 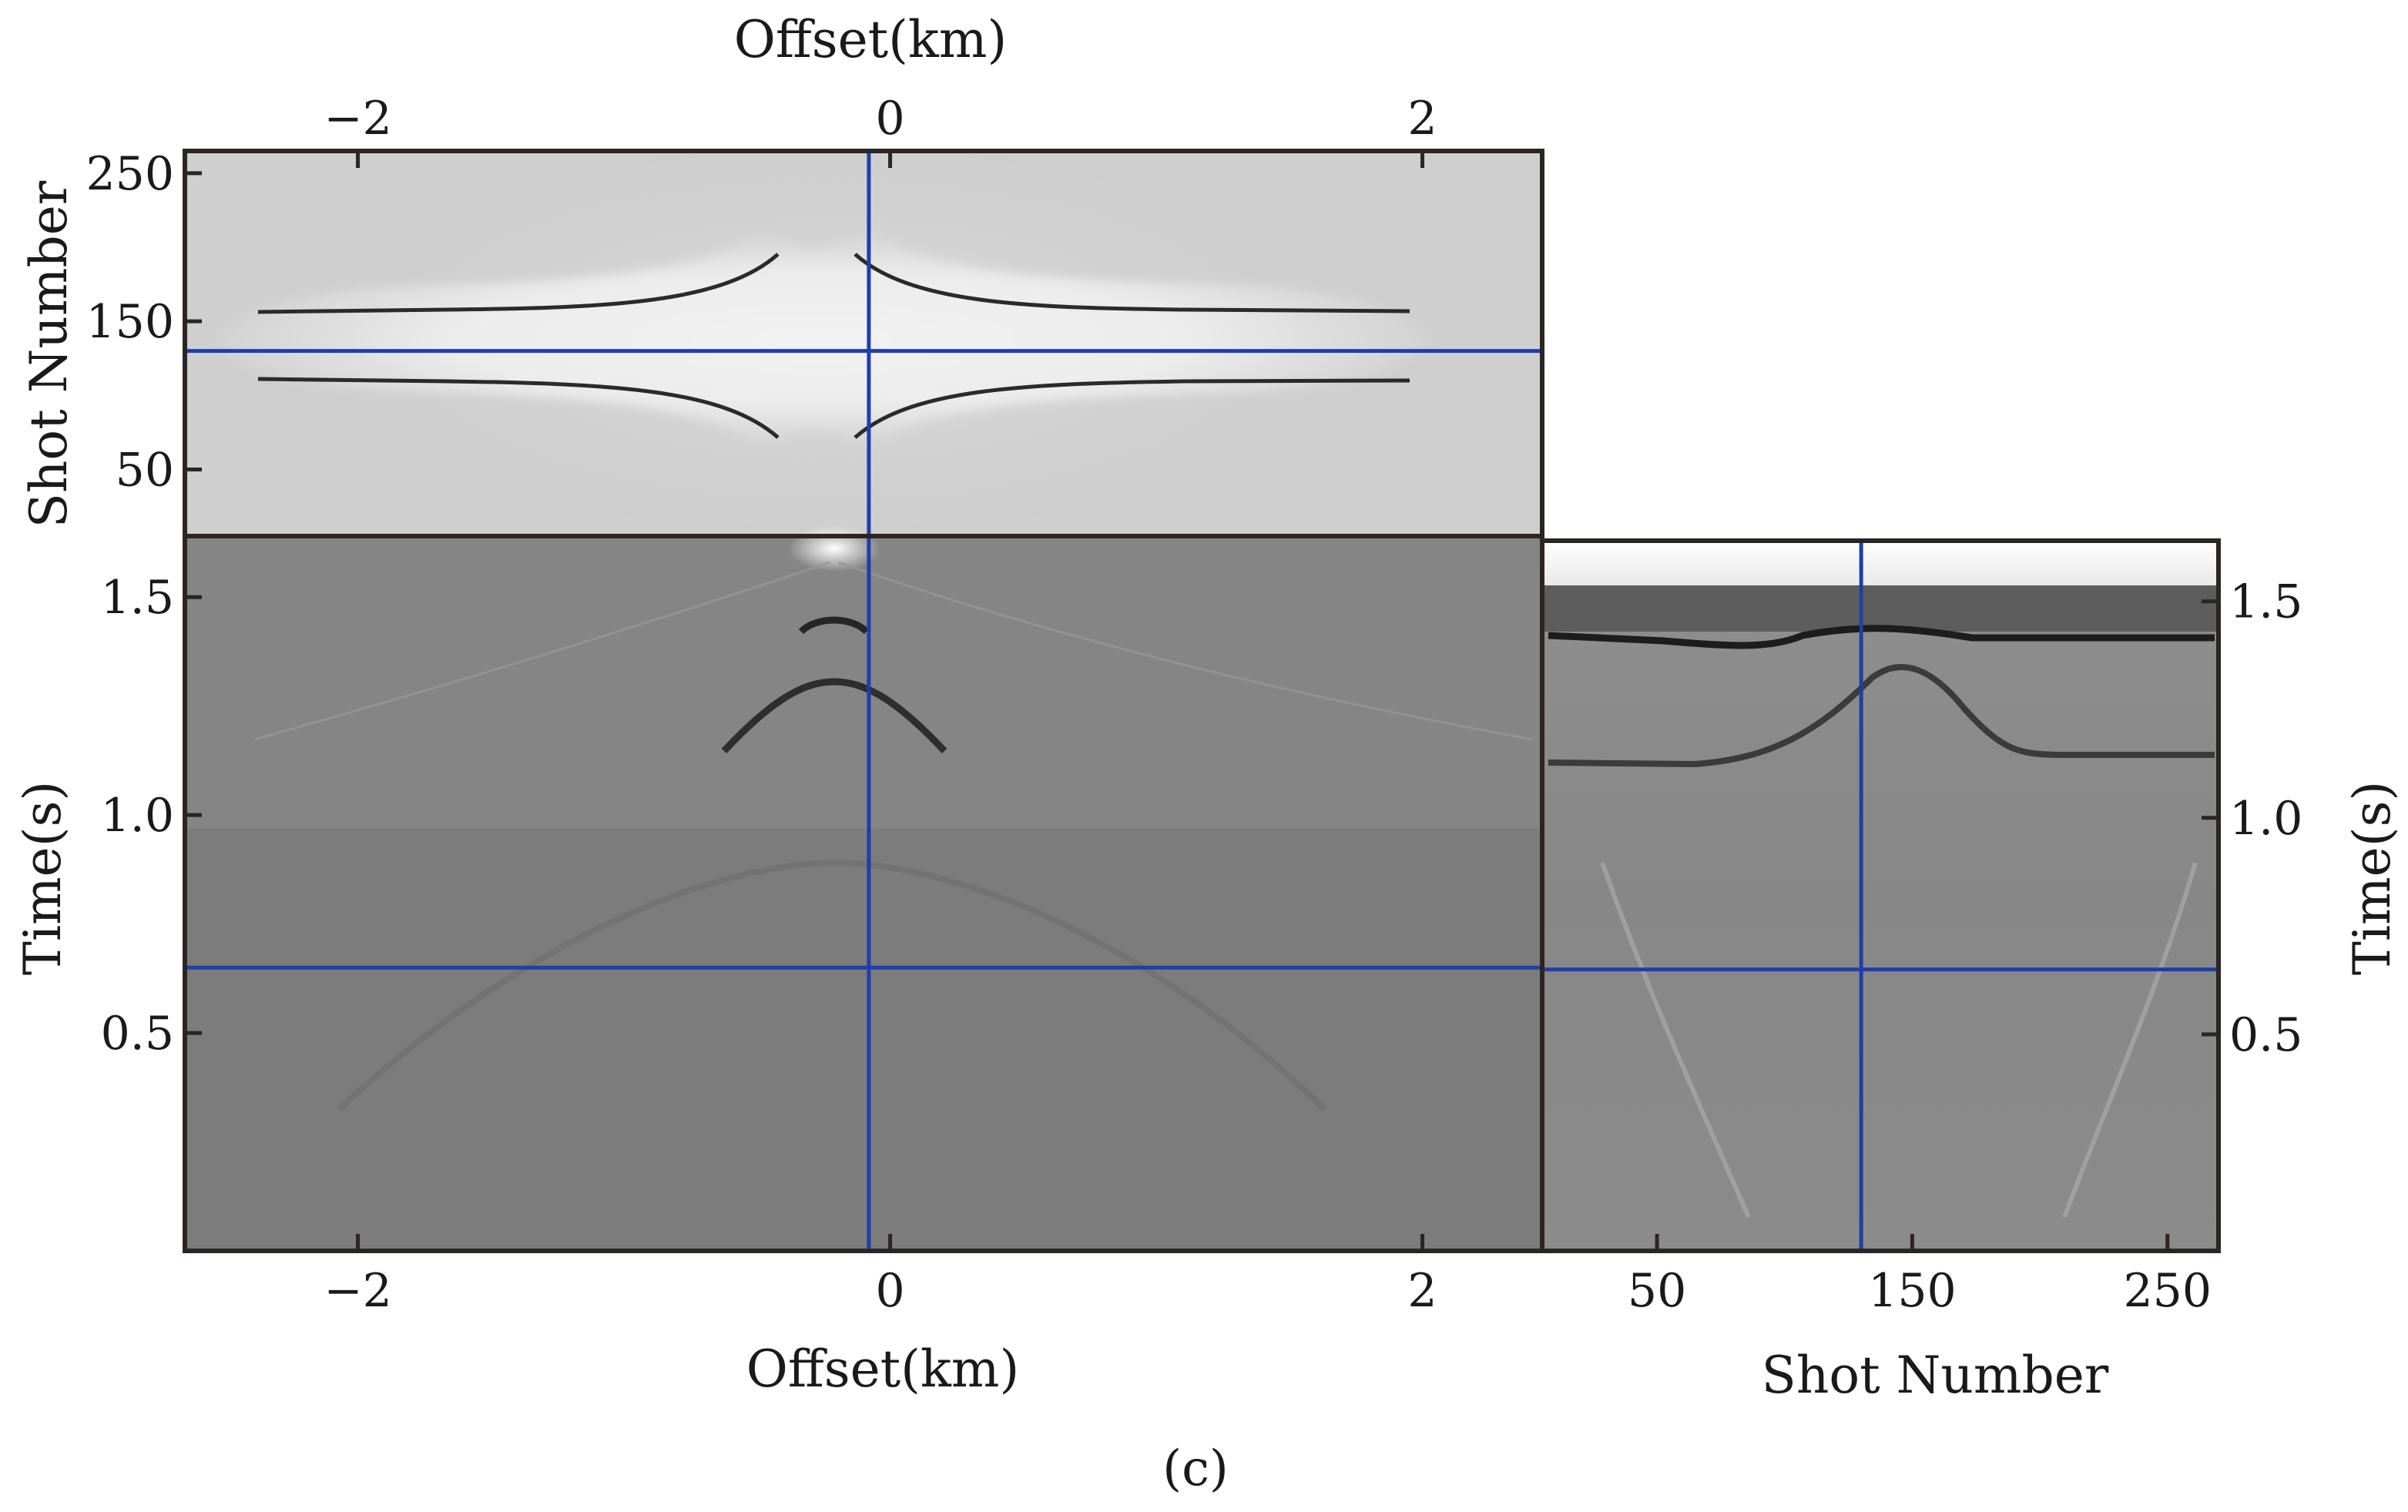 I want to click on bottom-right-panel-y-tick-label: 1.5, so click(x=2265, y=602).